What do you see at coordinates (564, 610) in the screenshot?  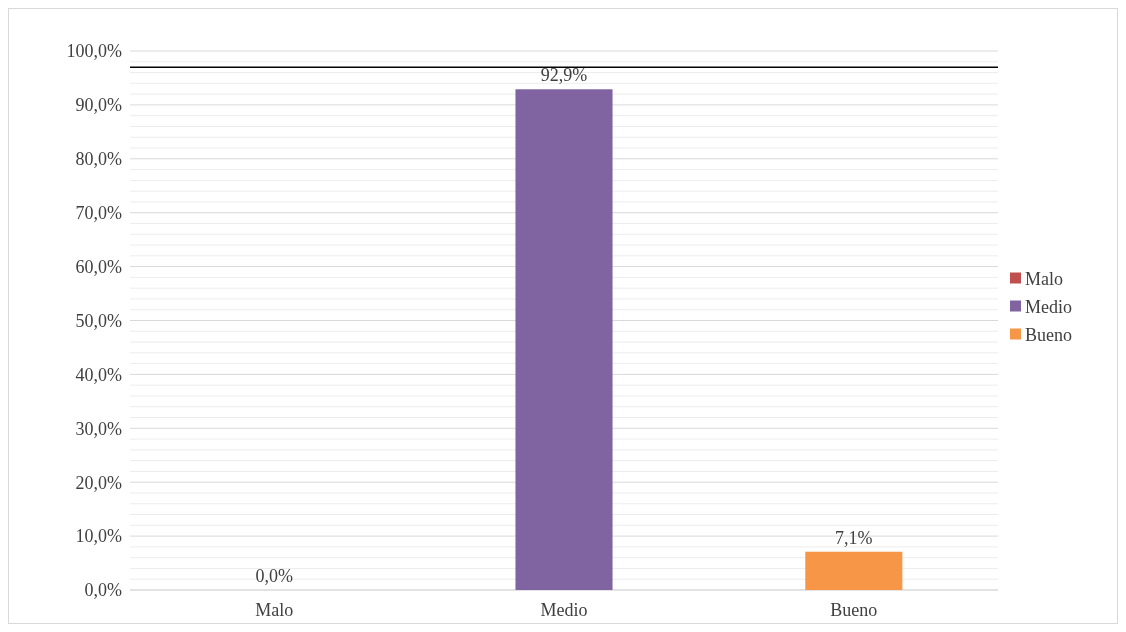 I see `x-tick-label: Medio` at bounding box center [564, 610].